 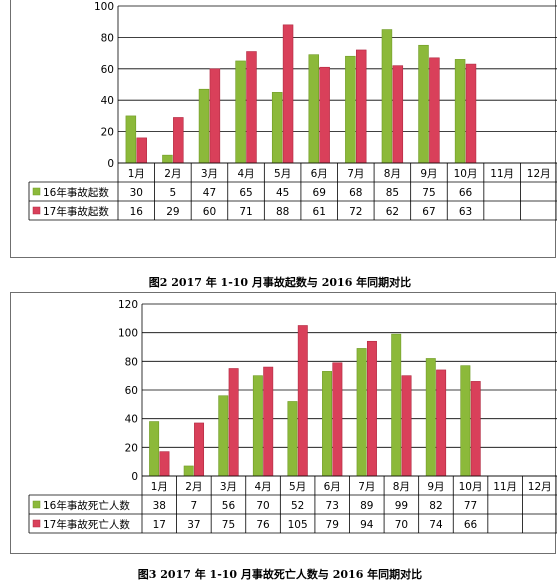 What do you see at coordinates (245, 212) in the screenshot?
I see `table-cell-value: 71` at bounding box center [245, 212].